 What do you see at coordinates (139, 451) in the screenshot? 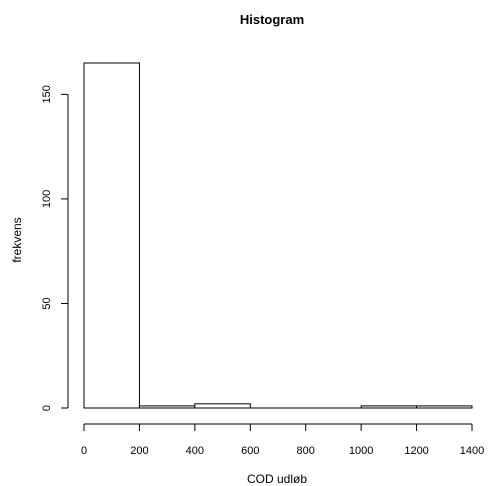
I see `x-tick-label: 200` at bounding box center [139, 451].